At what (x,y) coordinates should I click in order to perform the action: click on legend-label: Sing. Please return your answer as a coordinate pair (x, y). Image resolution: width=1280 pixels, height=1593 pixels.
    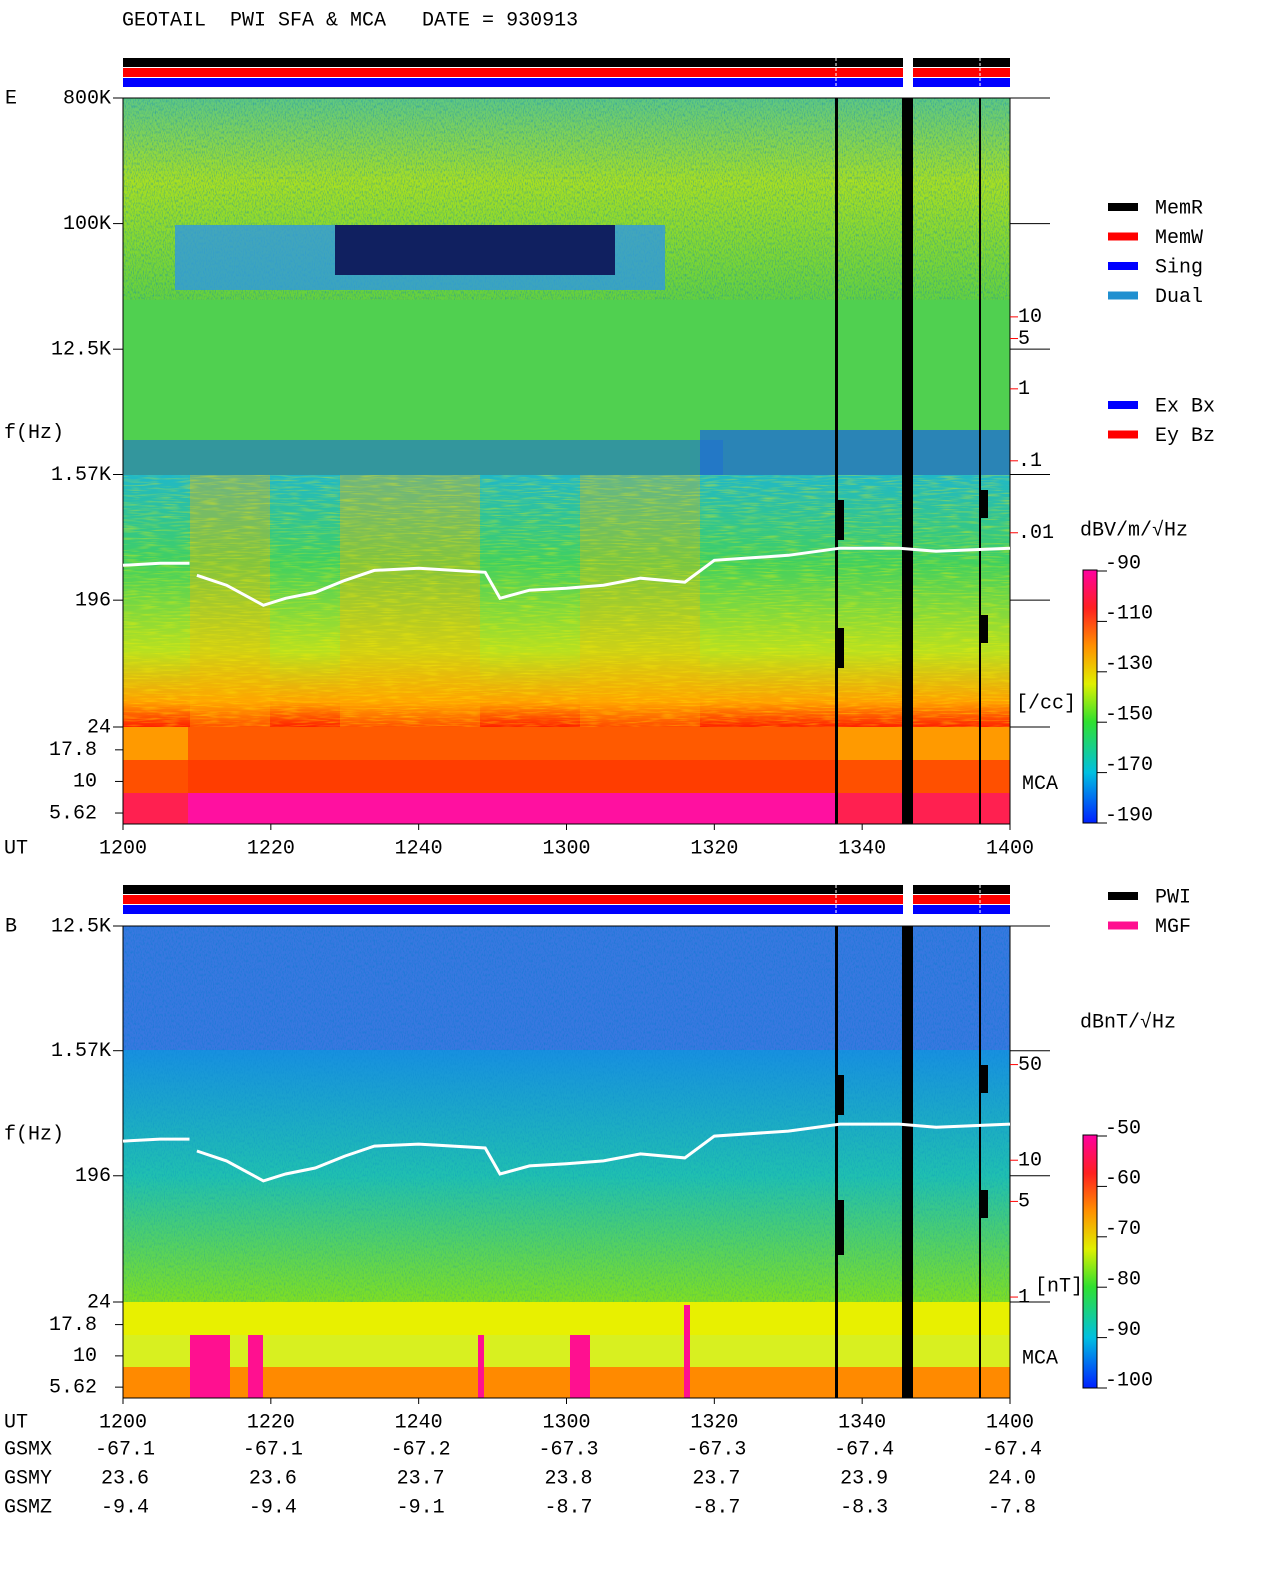
    Looking at the image, I should click on (1179, 267).